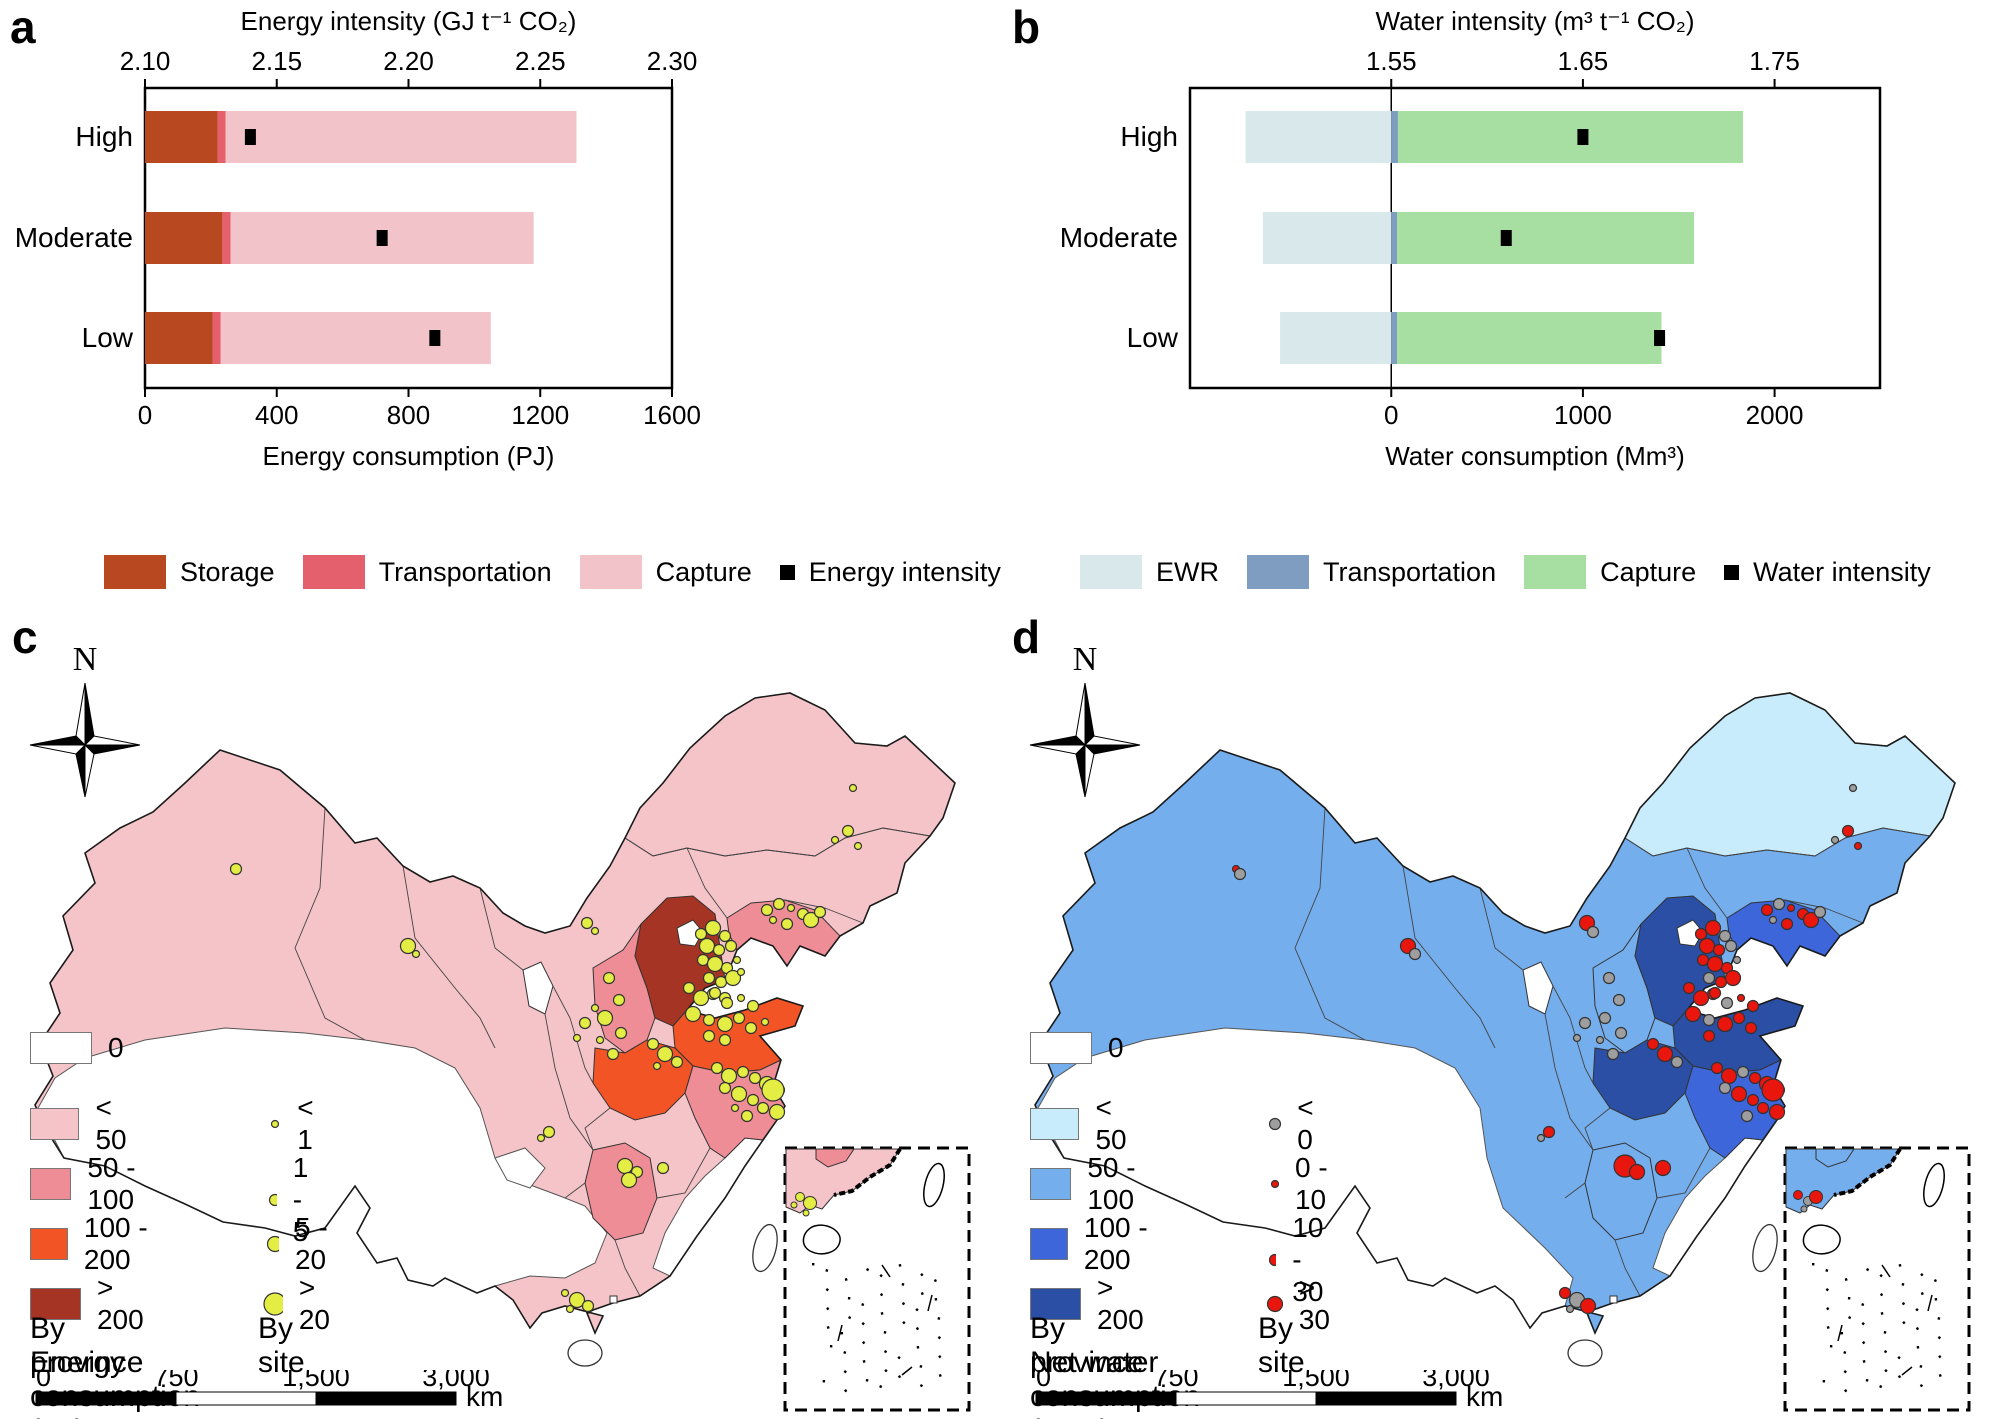  I want to click on category-label: High, so click(104, 136).